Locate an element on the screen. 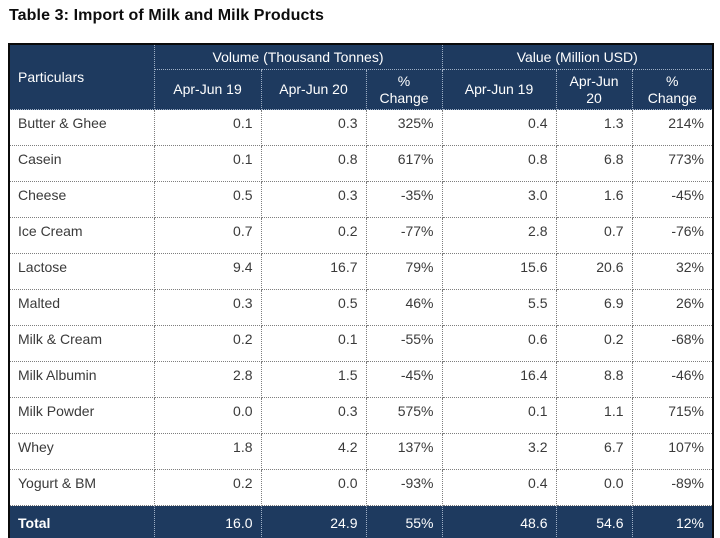 The image size is (720, 538). row-value: 575% is located at coordinates (404, 415).